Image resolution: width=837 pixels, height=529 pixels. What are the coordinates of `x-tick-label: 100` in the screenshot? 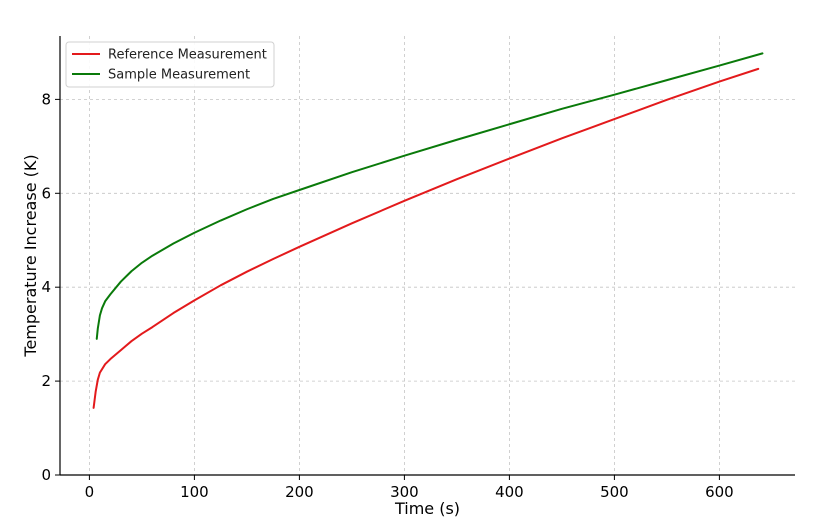 It's located at (194, 492).